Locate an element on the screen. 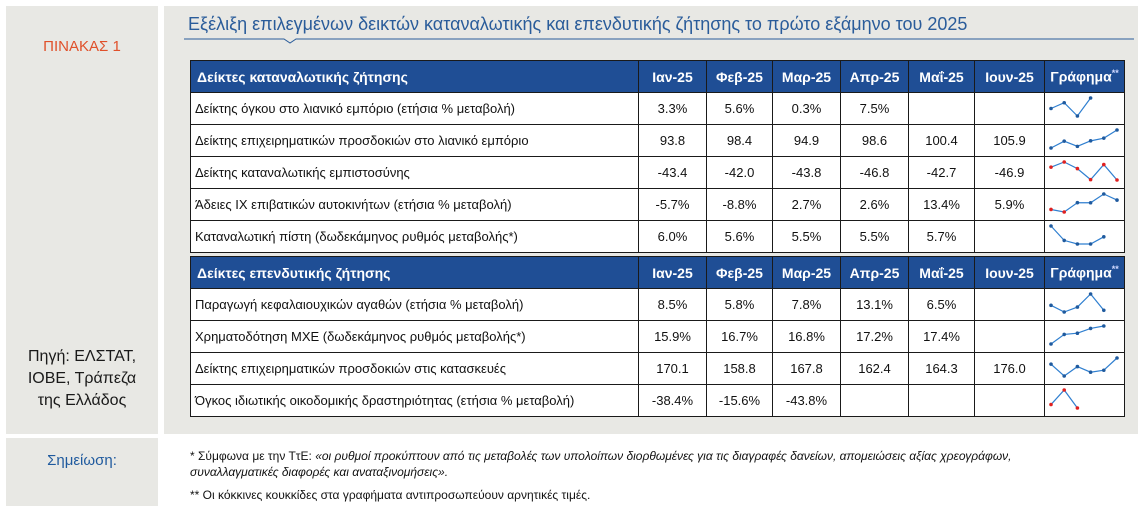 This screenshot has height=508, width=1145. month-header: Απρ-25 is located at coordinates (874, 272).